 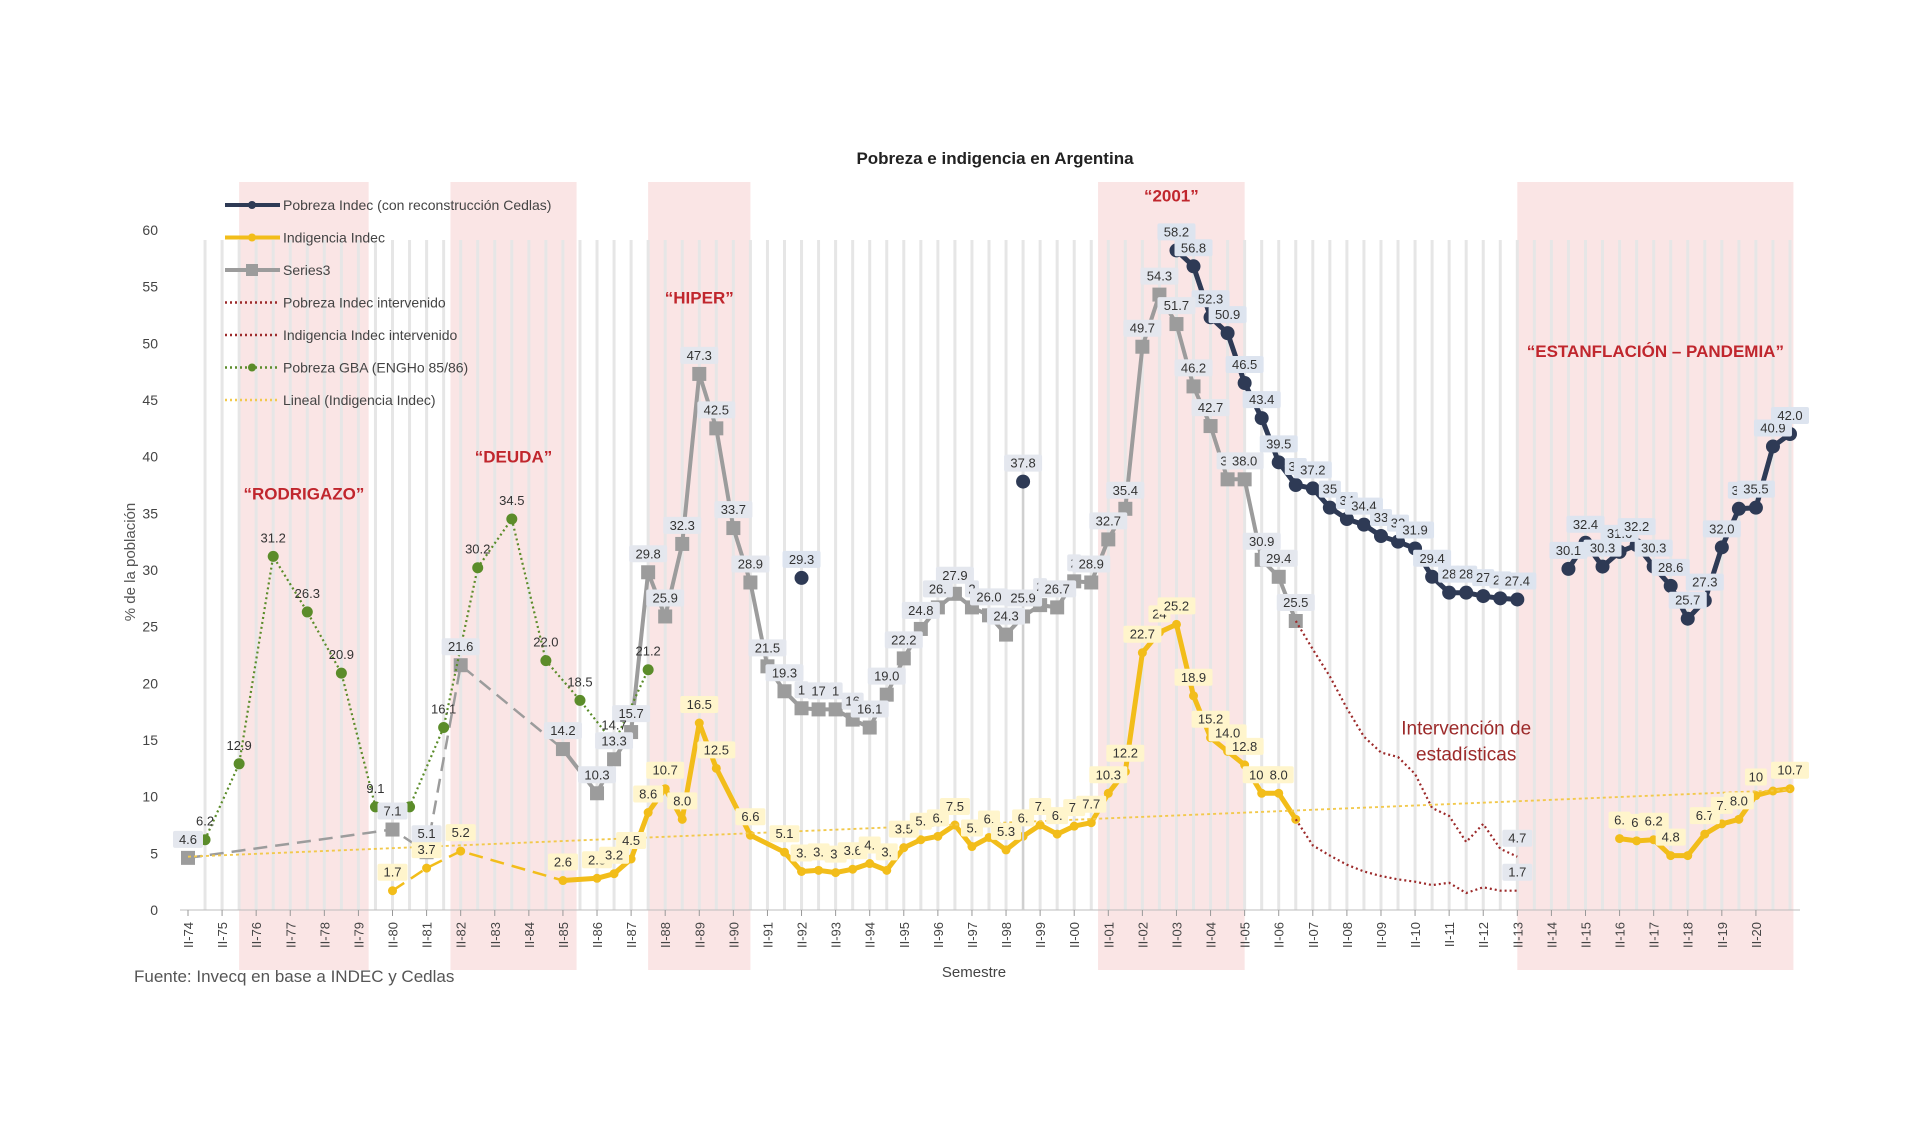 I want to click on x-tick-label: II-78, so click(x=324, y=935).